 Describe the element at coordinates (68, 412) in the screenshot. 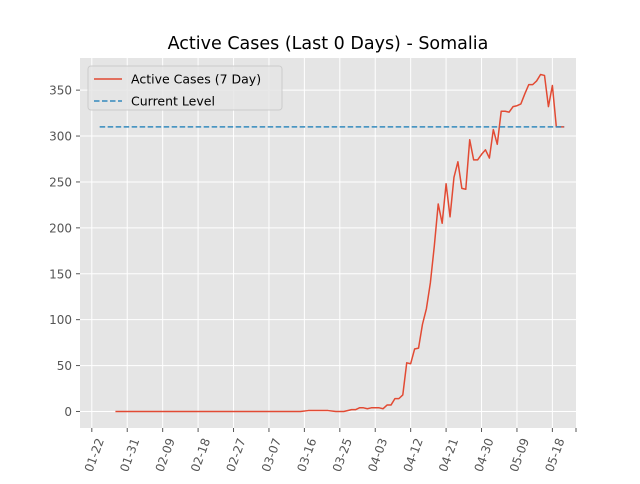

I see `y-tick-label: 0` at that location.